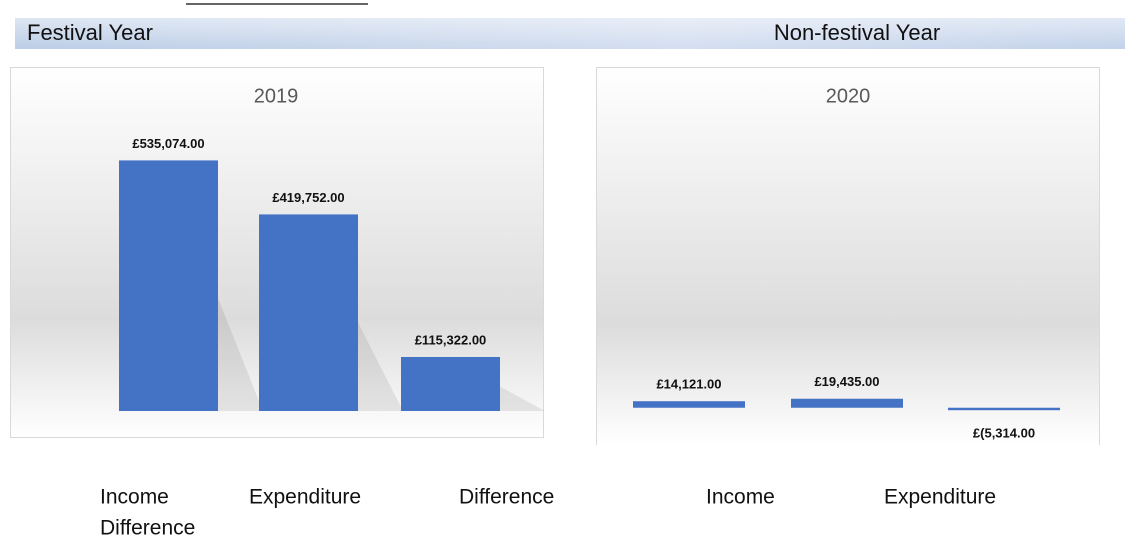  What do you see at coordinates (276, 96) in the screenshot?
I see `chart-title: 2019` at bounding box center [276, 96].